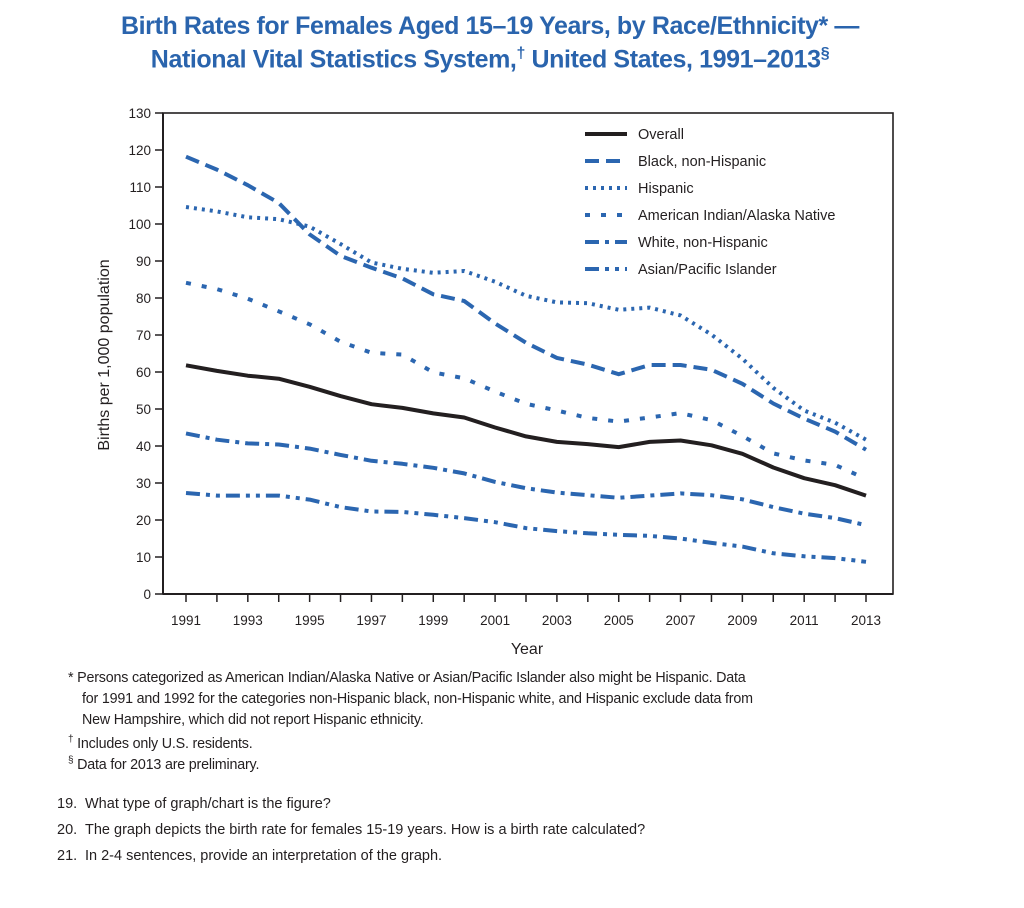 This screenshot has height=908, width=1024. What do you see at coordinates (526, 430) in the screenshot?
I see `series-line-overall` at bounding box center [526, 430].